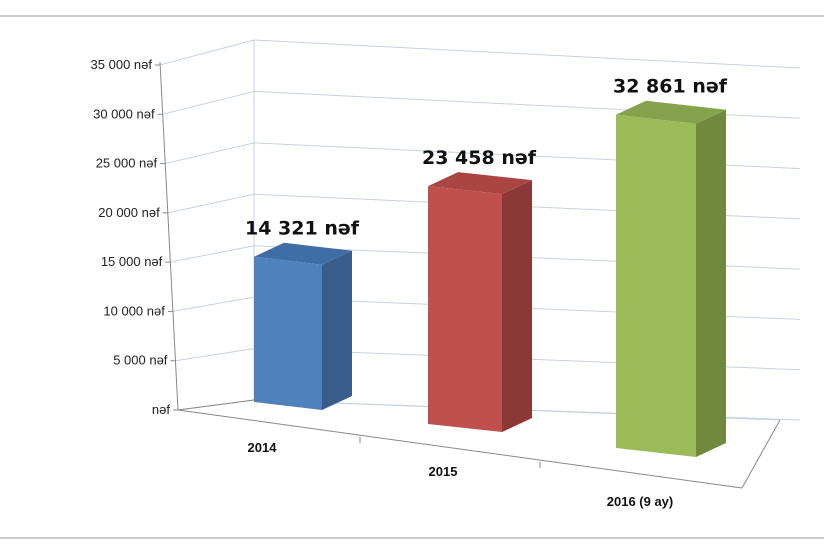  What do you see at coordinates (216, 405) in the screenshot?
I see `floor-left-edge` at bounding box center [216, 405].